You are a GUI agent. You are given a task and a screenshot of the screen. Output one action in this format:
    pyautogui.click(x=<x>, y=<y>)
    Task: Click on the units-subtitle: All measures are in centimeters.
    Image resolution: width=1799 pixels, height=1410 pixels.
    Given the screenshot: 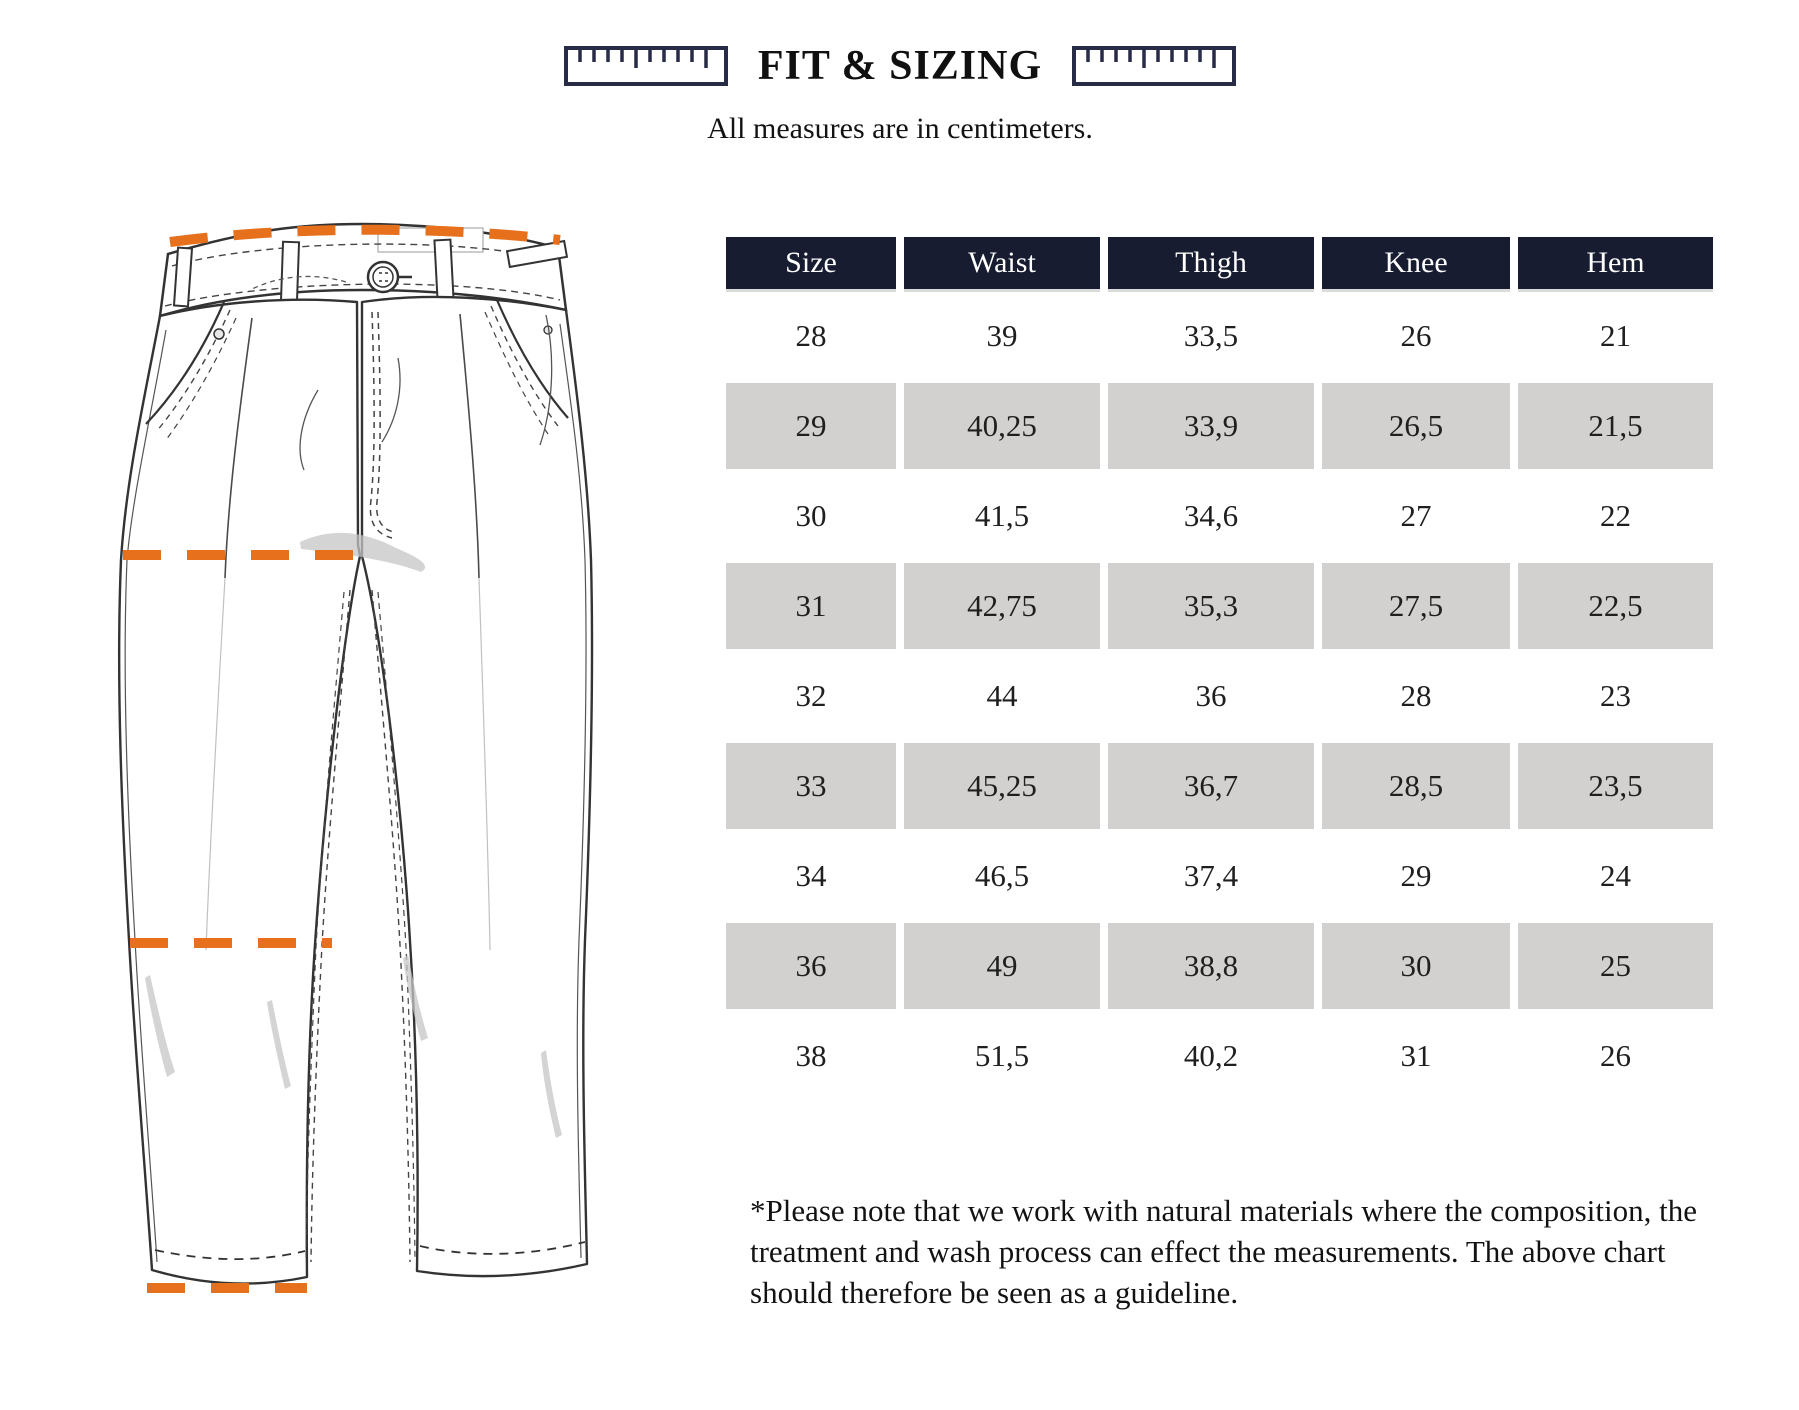 What is the action you would take?
    pyautogui.click(x=900, y=128)
    